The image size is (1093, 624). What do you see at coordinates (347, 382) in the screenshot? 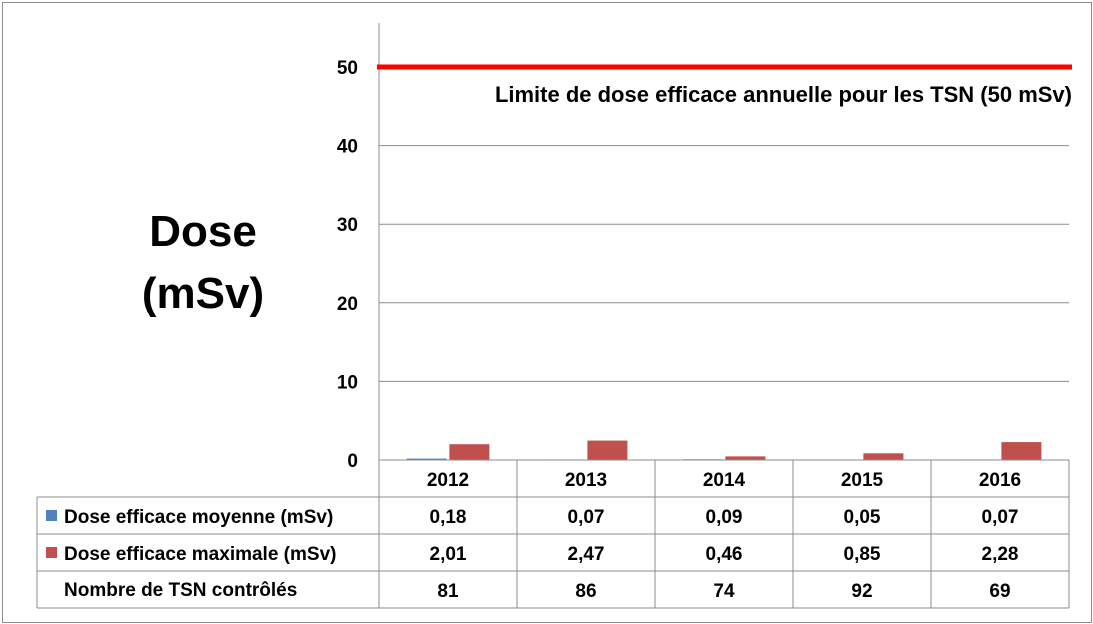
I see `y-tick-label: 10` at bounding box center [347, 382].